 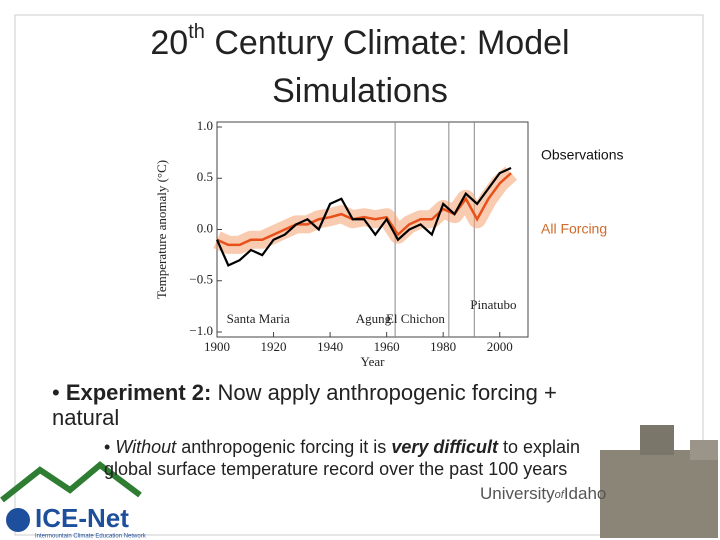 I want to click on title-sup: th, so click(x=196, y=32).